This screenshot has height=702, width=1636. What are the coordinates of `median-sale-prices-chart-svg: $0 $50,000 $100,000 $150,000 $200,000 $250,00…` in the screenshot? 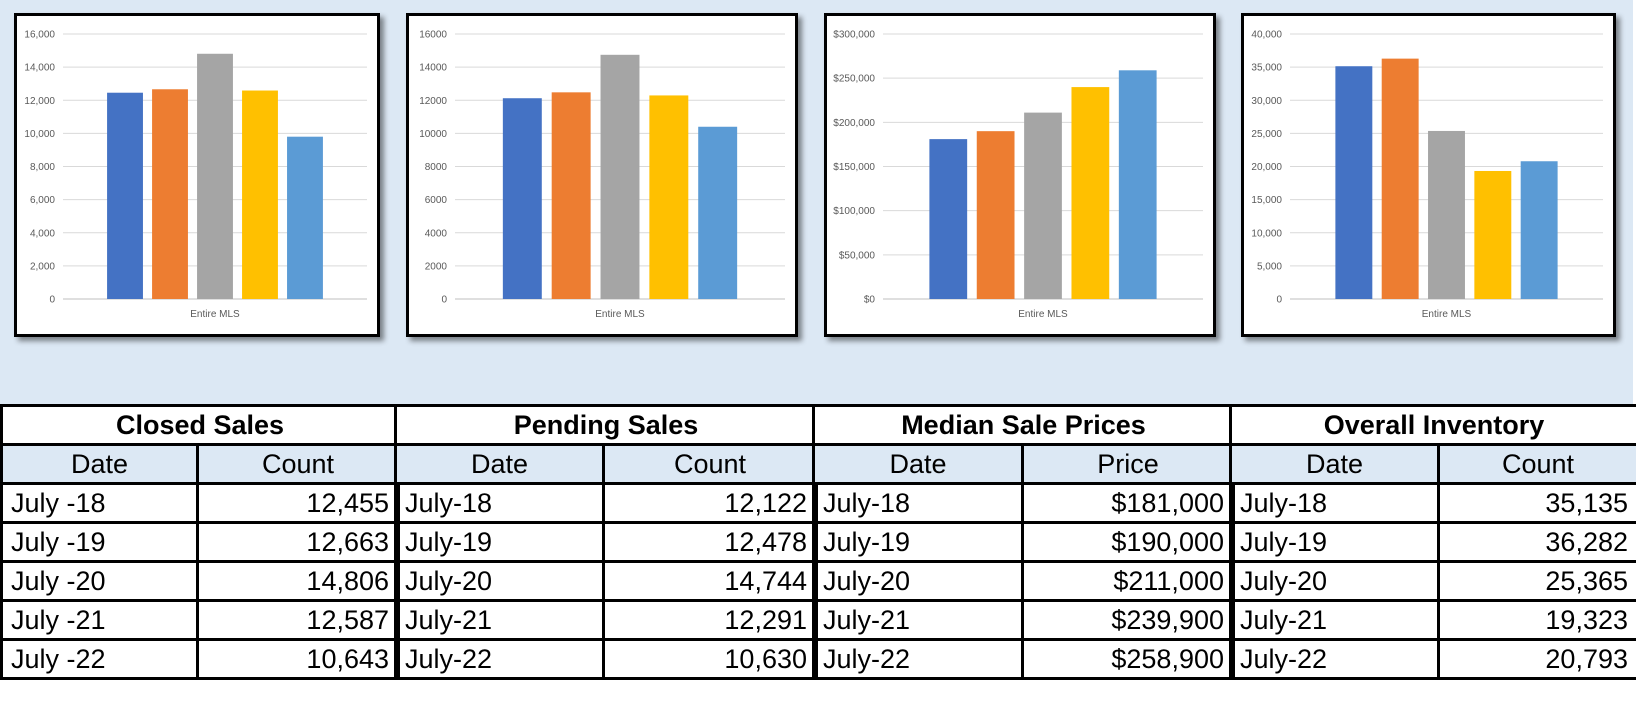 It's located at (1018, 175).